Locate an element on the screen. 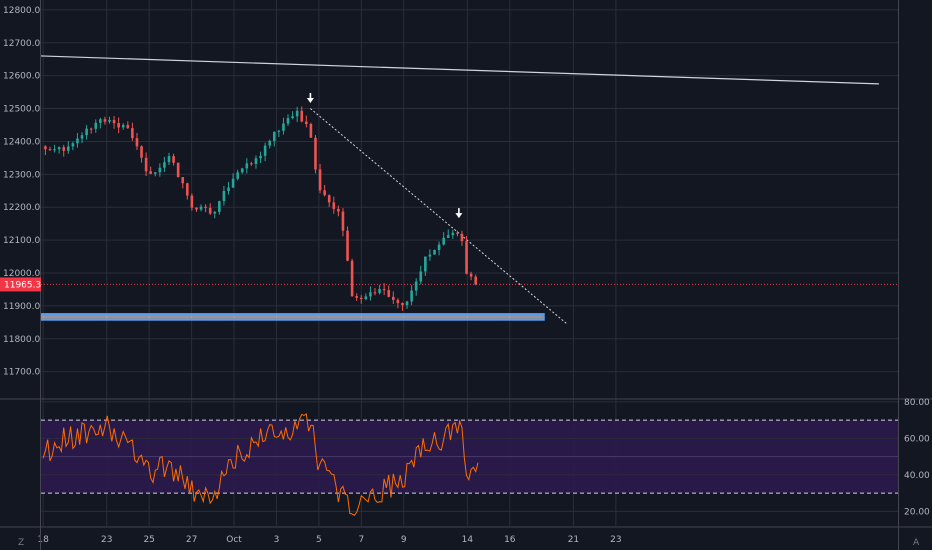 The image size is (932, 550). down-arrow-icon is located at coordinates (459, 216).